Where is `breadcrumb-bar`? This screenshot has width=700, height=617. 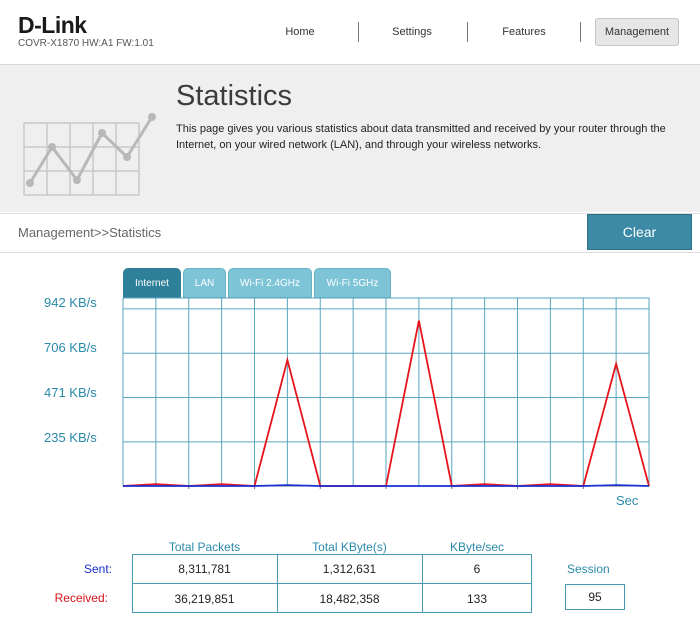
breadcrumb-bar is located at coordinates (350, 233).